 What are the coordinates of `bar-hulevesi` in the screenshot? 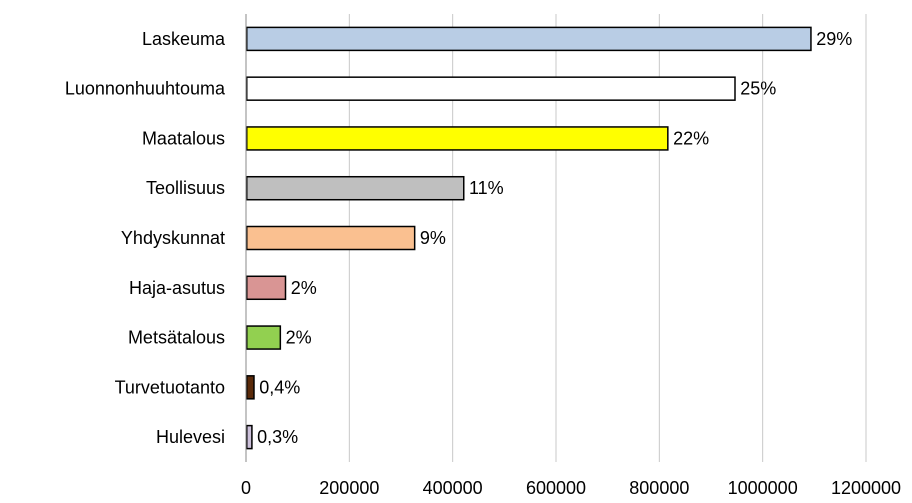 It's located at (249, 437).